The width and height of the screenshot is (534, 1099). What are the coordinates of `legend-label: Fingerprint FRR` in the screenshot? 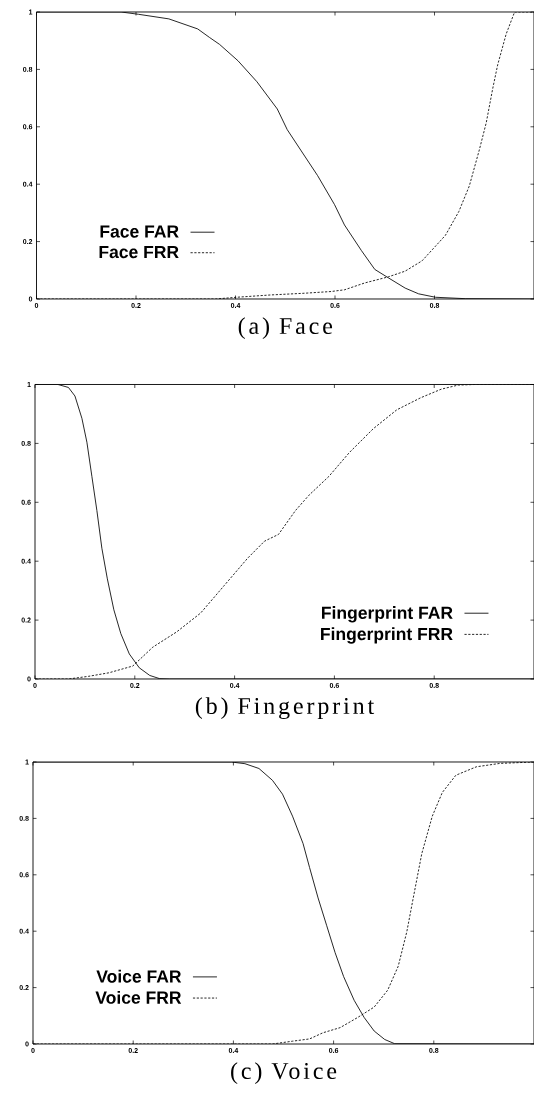 It's located at (387, 635).